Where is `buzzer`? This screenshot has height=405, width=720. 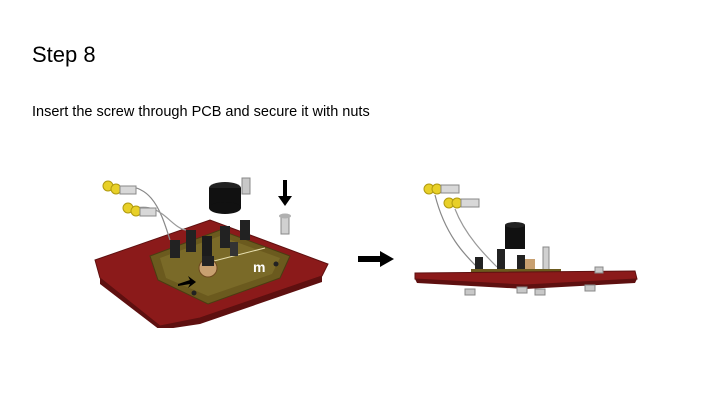 buzzer is located at coordinates (515, 237).